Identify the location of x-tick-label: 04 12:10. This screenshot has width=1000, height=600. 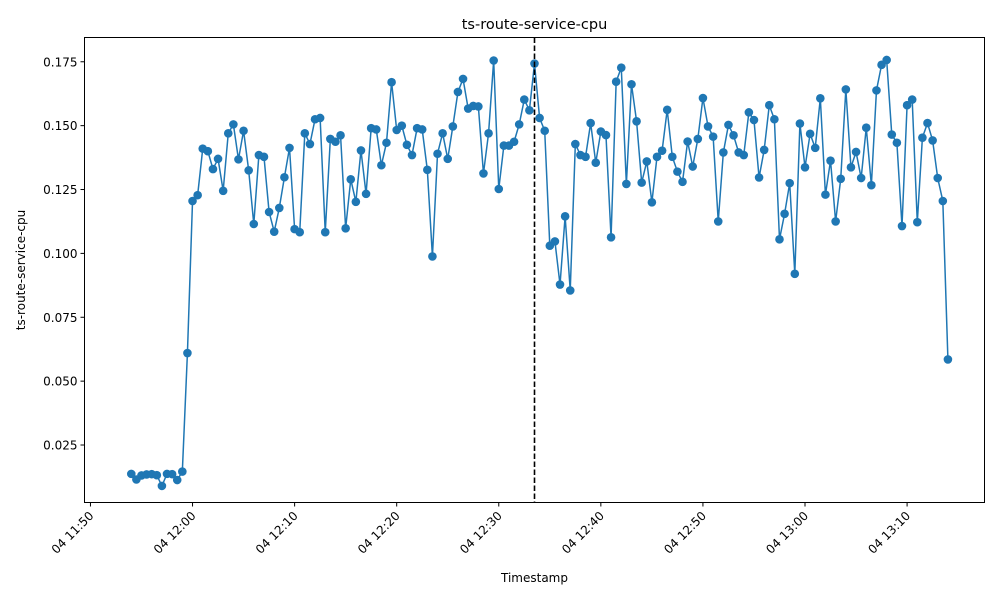
(277, 533).